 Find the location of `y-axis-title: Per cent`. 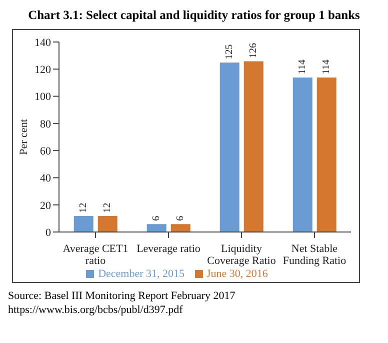

y-axis-title: Per cent is located at coordinates (24, 137).